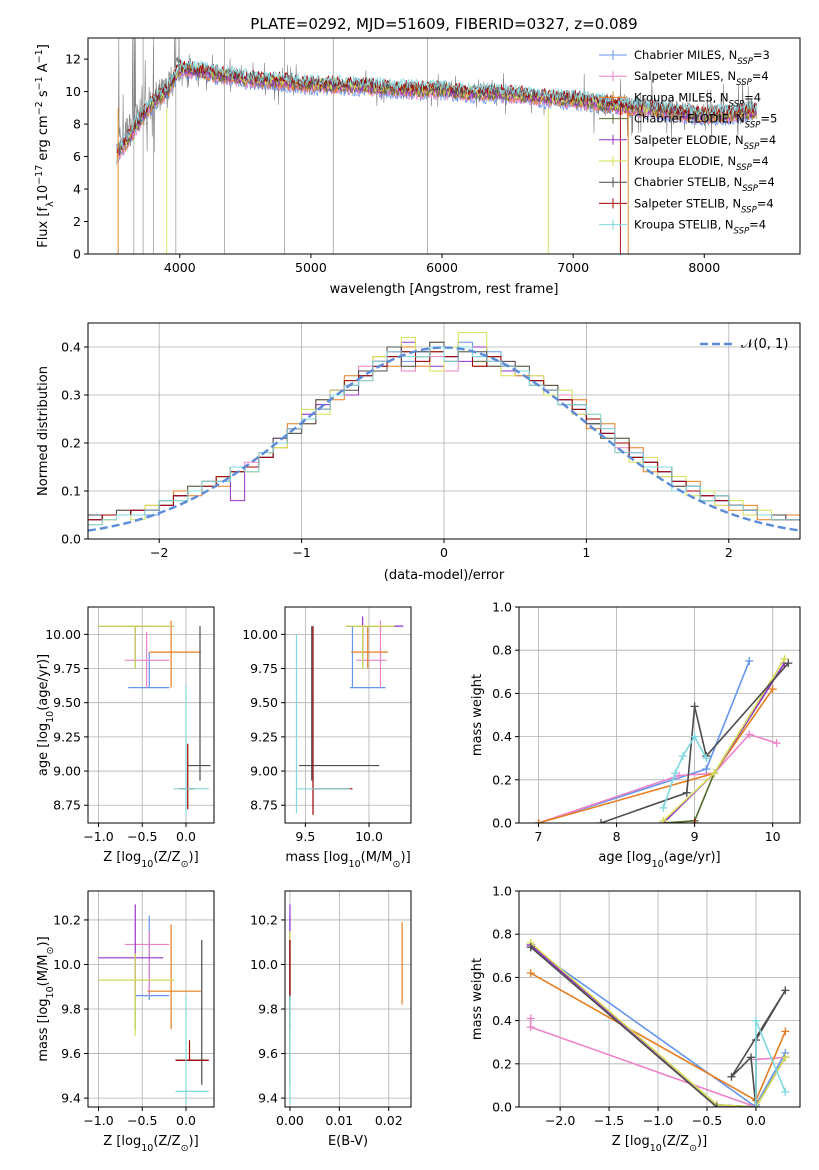  I want to click on x-axis-label: (data-model)/error, so click(444, 575).